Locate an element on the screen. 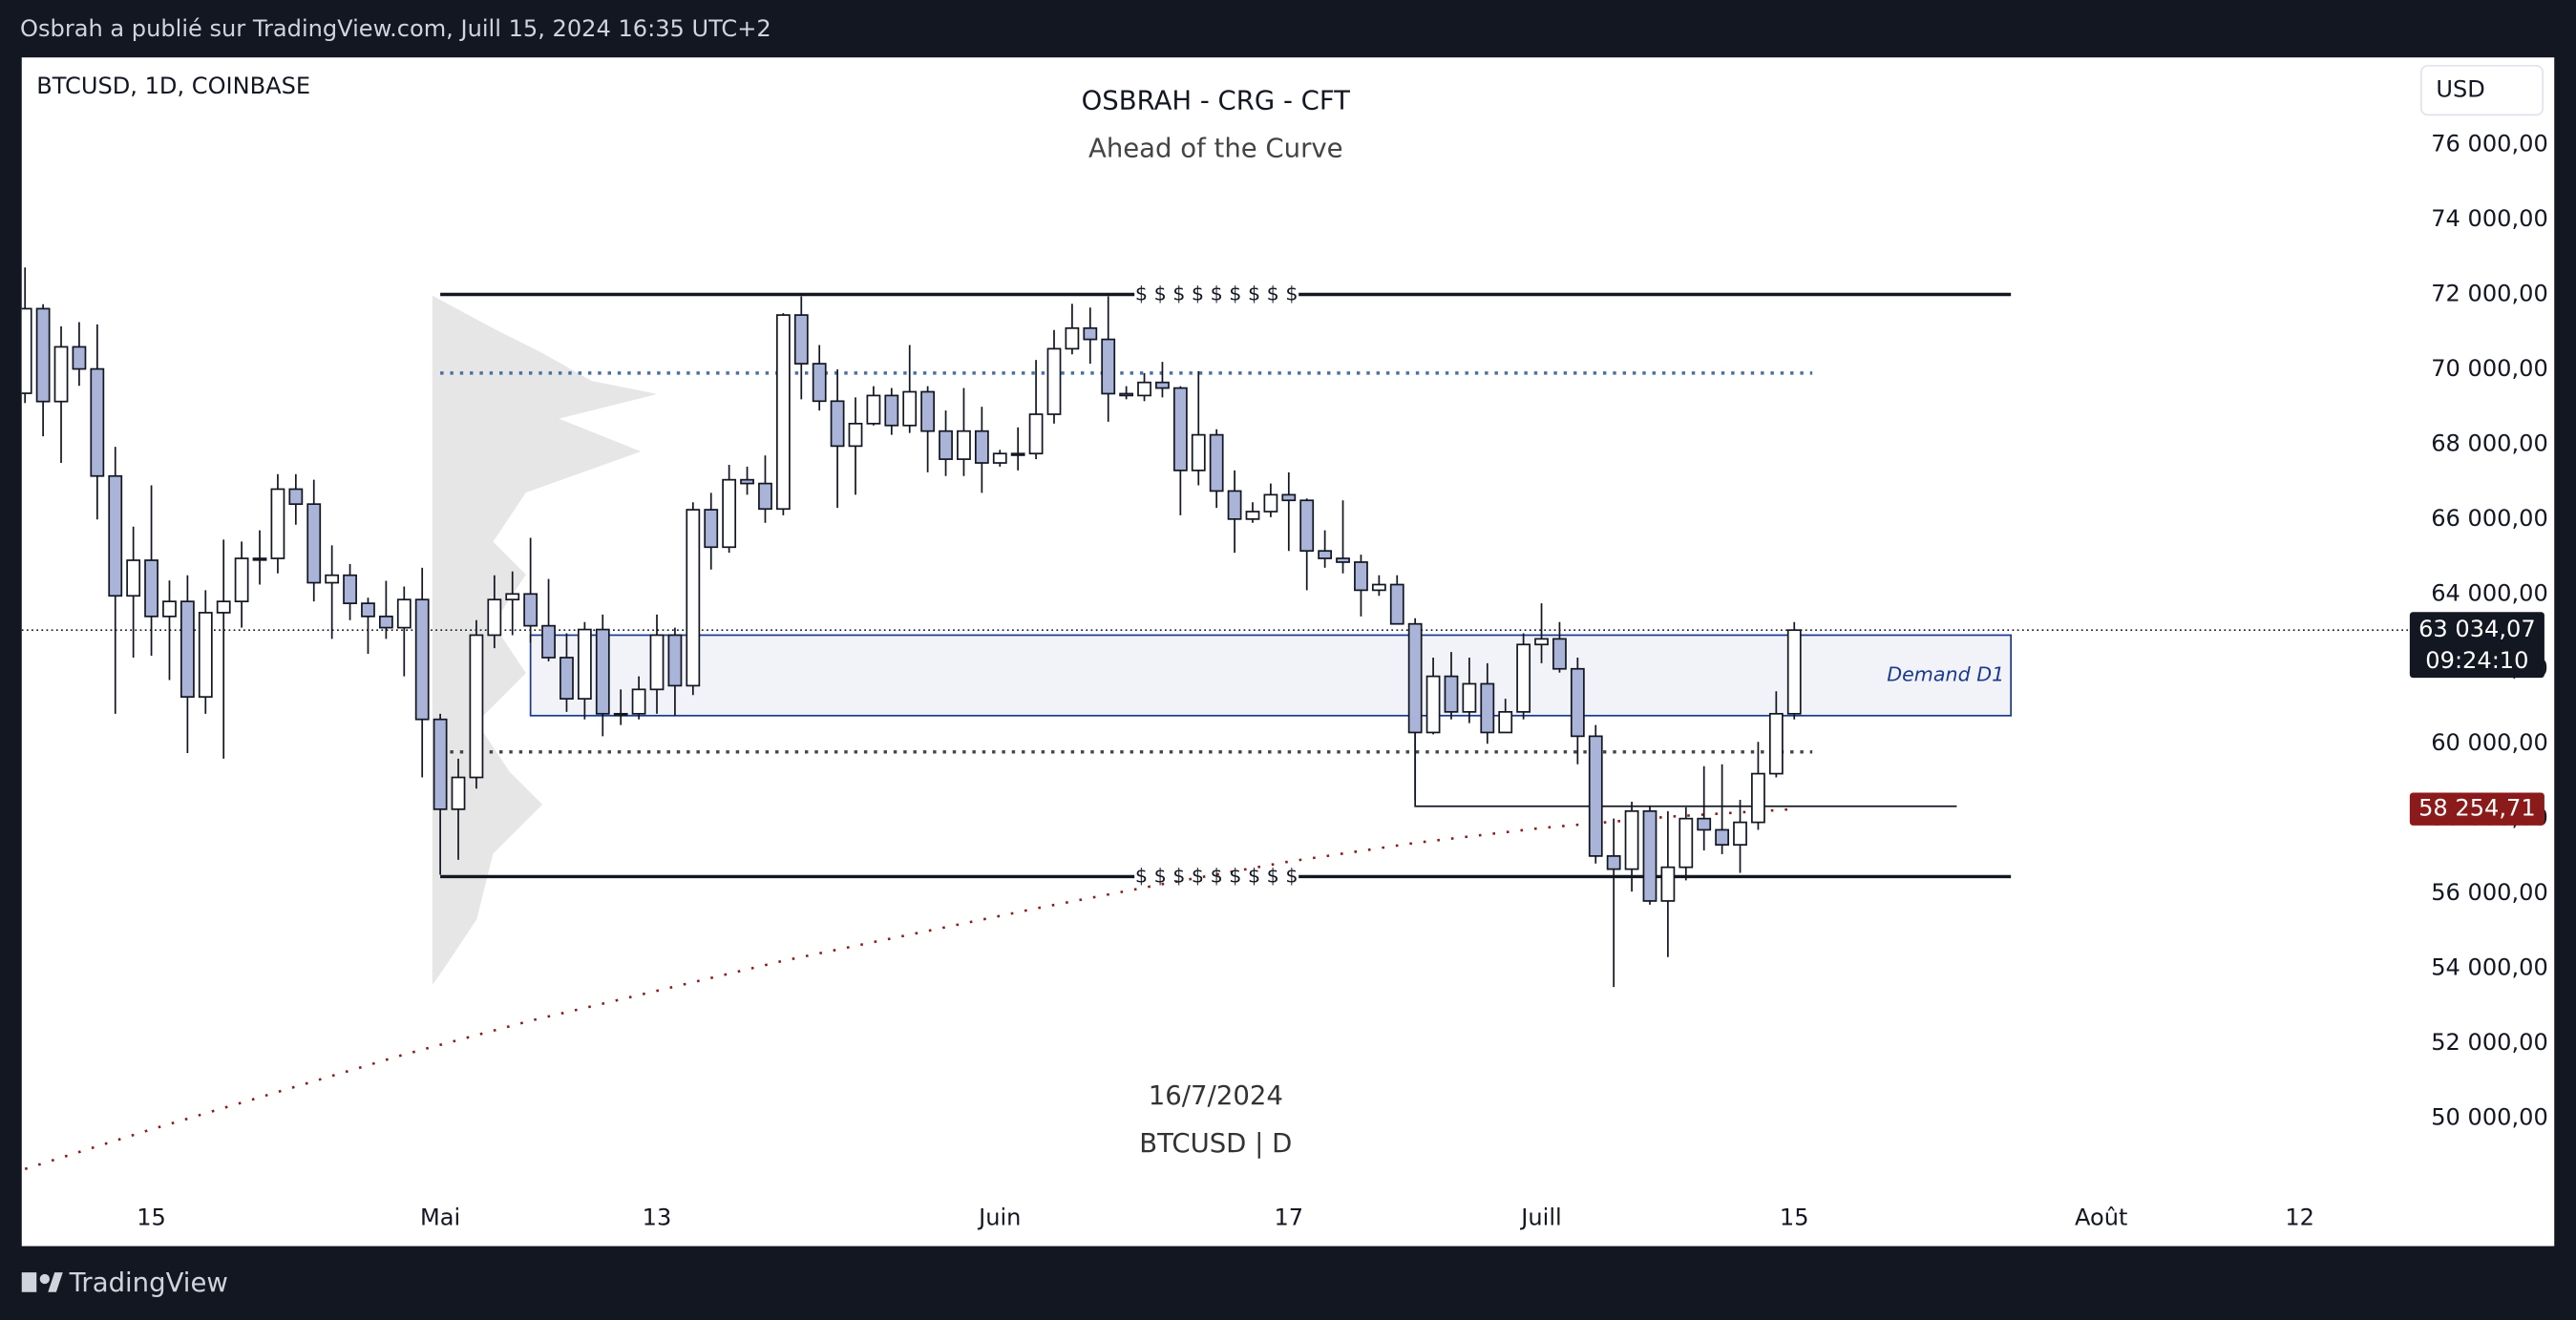 The image size is (2576, 1320). x-tick-label: Août is located at coordinates (2101, 1217).